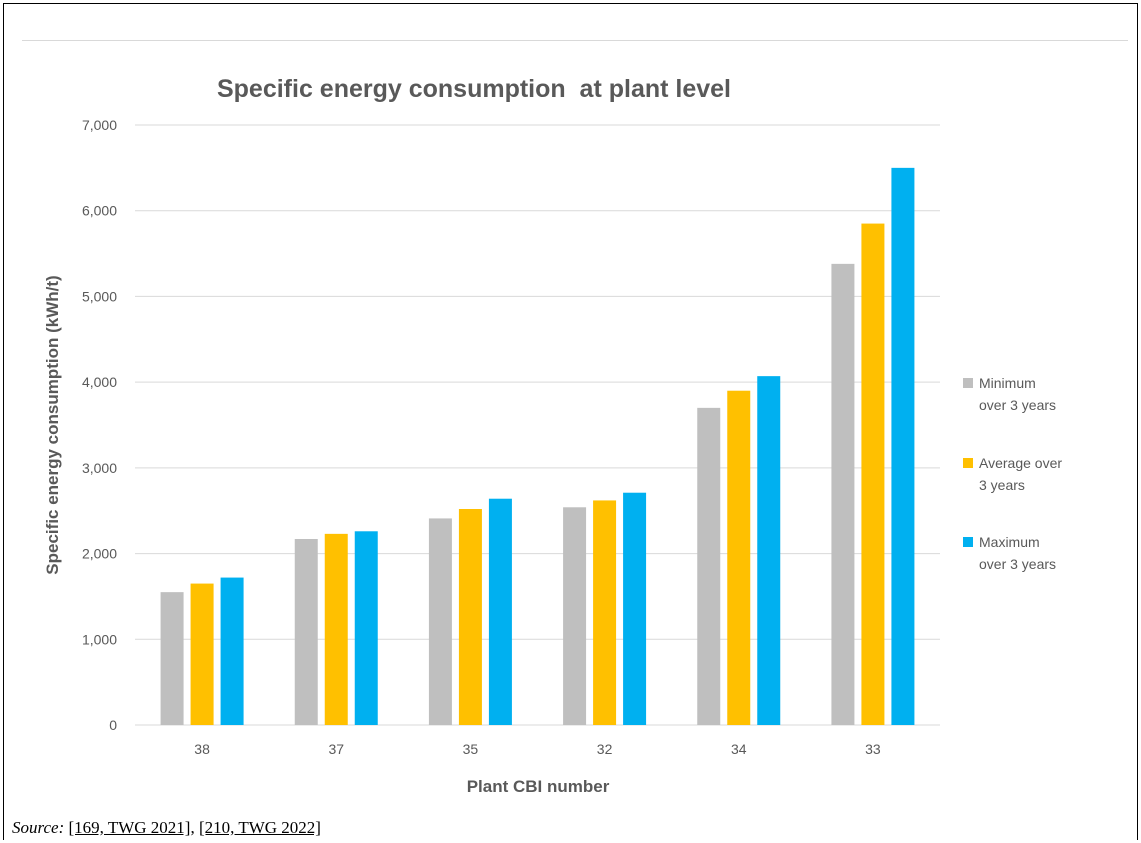 Image resolution: width=1141 pixels, height=843 pixels. What do you see at coordinates (739, 749) in the screenshot?
I see `x-tick-label: 34` at bounding box center [739, 749].